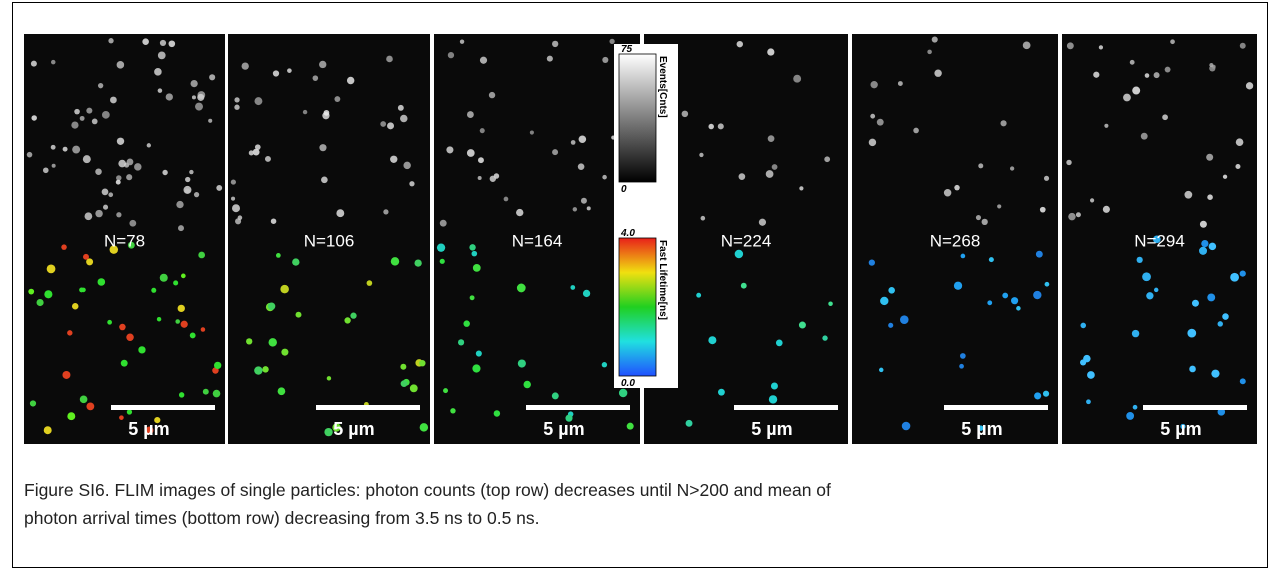 The height and width of the screenshot is (571, 1280). Describe the element at coordinates (996, 407) in the screenshot. I see `scale-bar` at that location.